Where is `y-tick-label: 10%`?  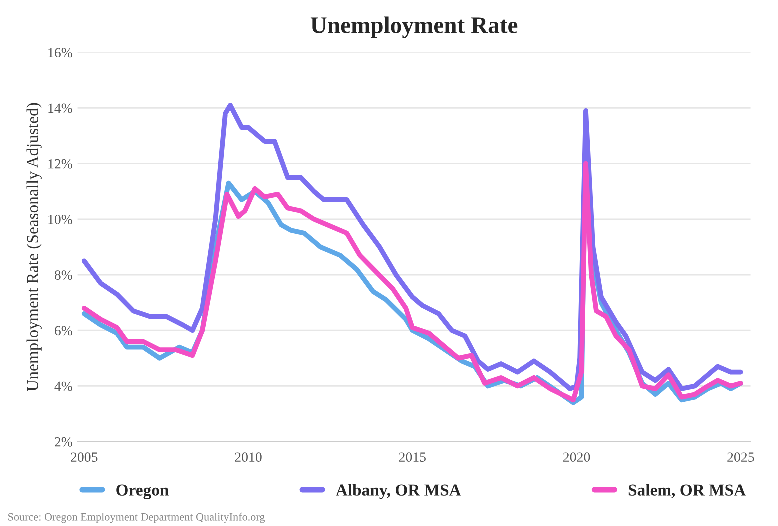 y-tick-label: 10% is located at coordinates (60, 219).